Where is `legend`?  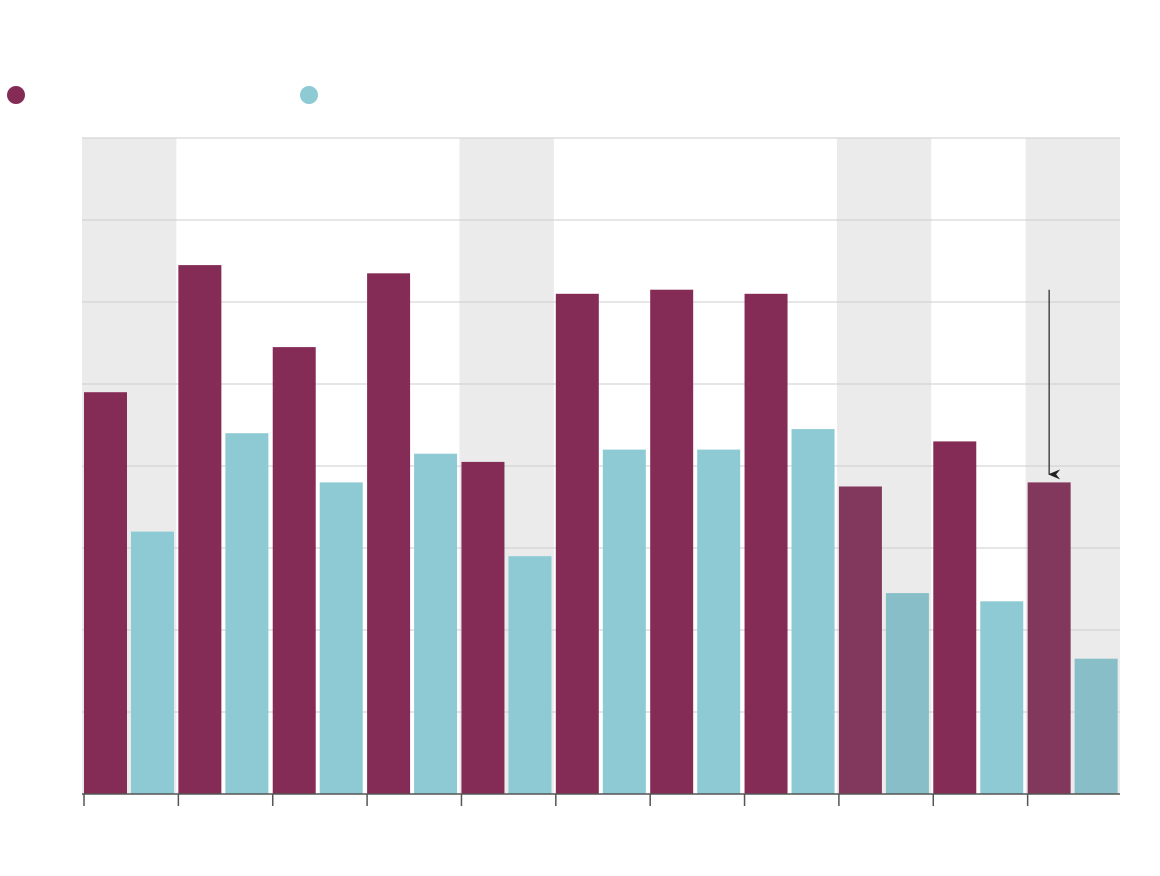 legend is located at coordinates (307, 95).